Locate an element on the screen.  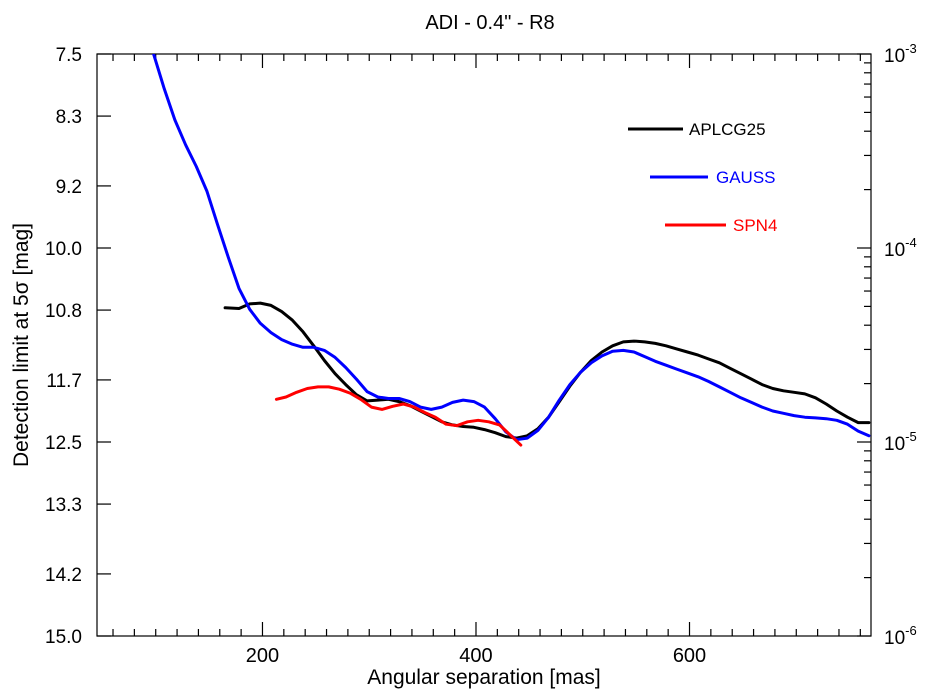
x-tick-label: 600 is located at coordinates (689, 656).